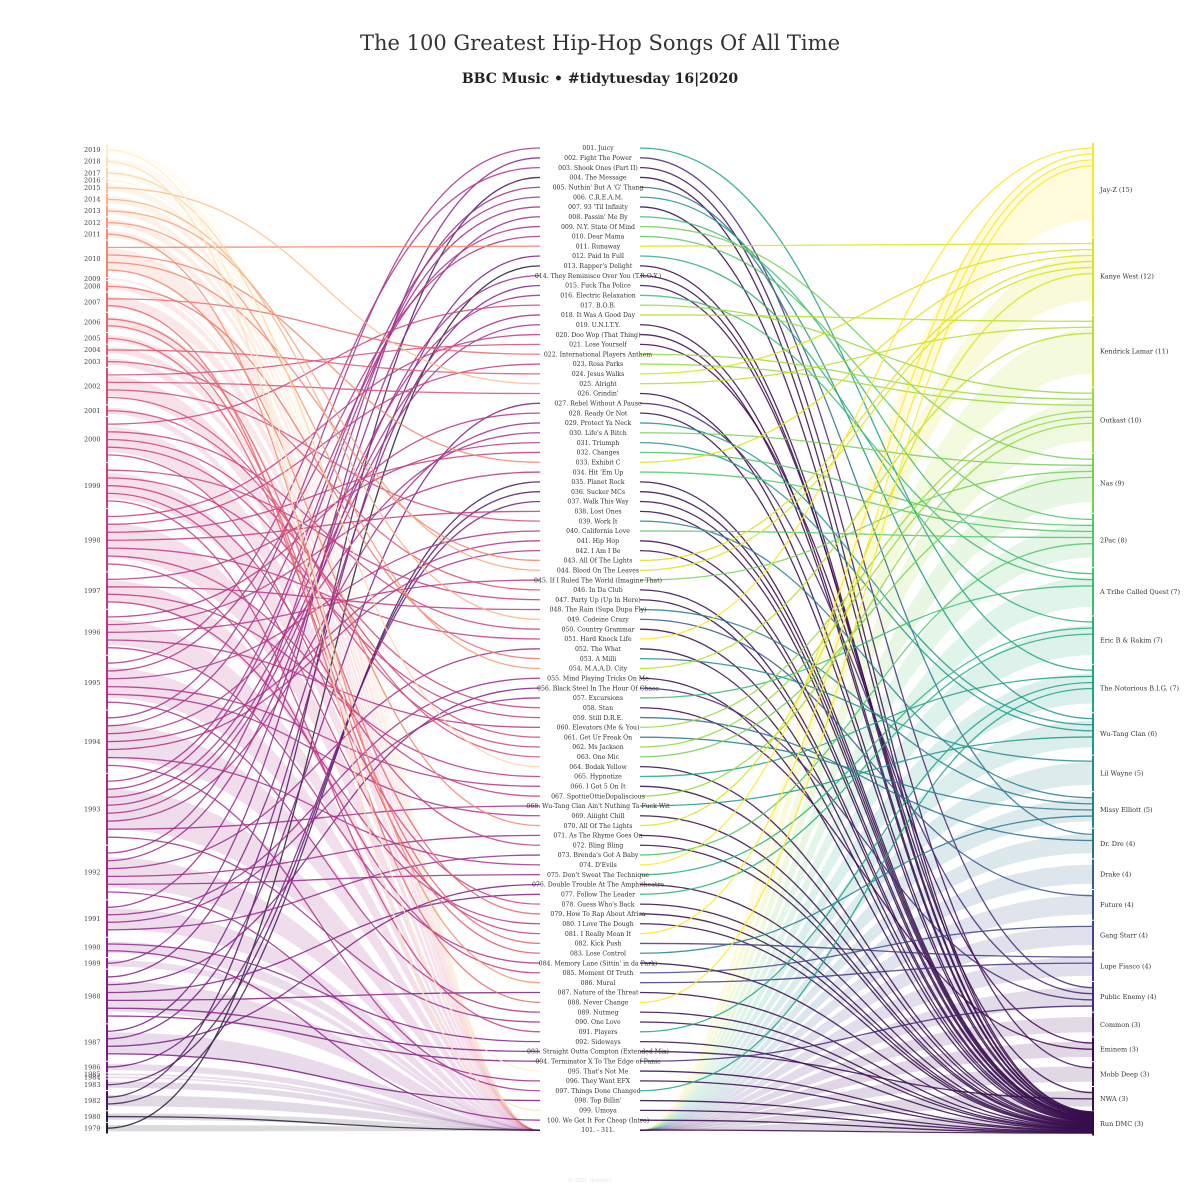 This screenshot has height=1200, width=1200. Describe the element at coordinates (598, 237) in the screenshot. I see `song-label: 010. Dear Mama` at that location.